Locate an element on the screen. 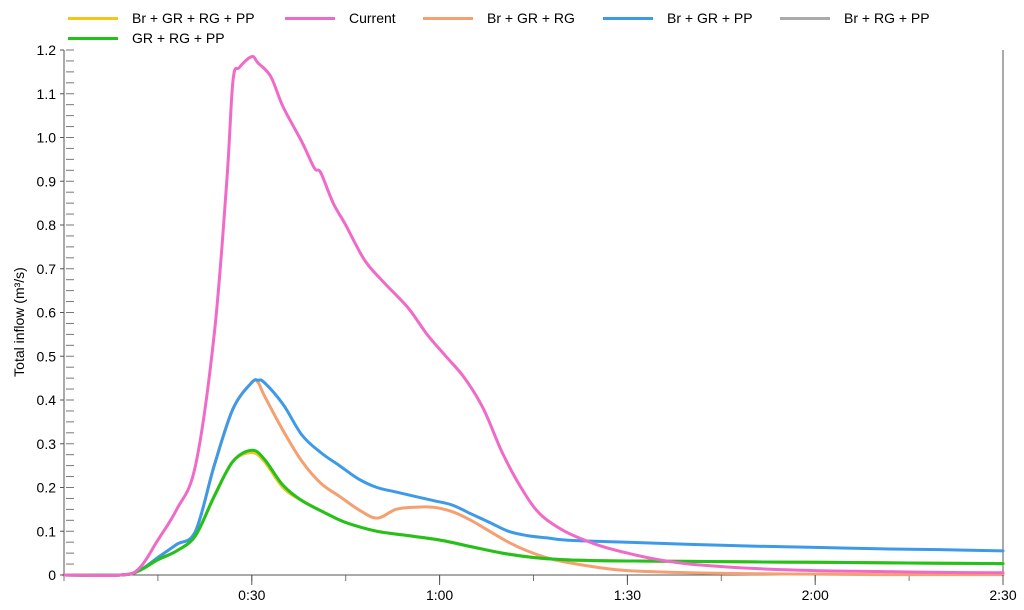  x-tick-label: 1:00 is located at coordinates (439, 595).